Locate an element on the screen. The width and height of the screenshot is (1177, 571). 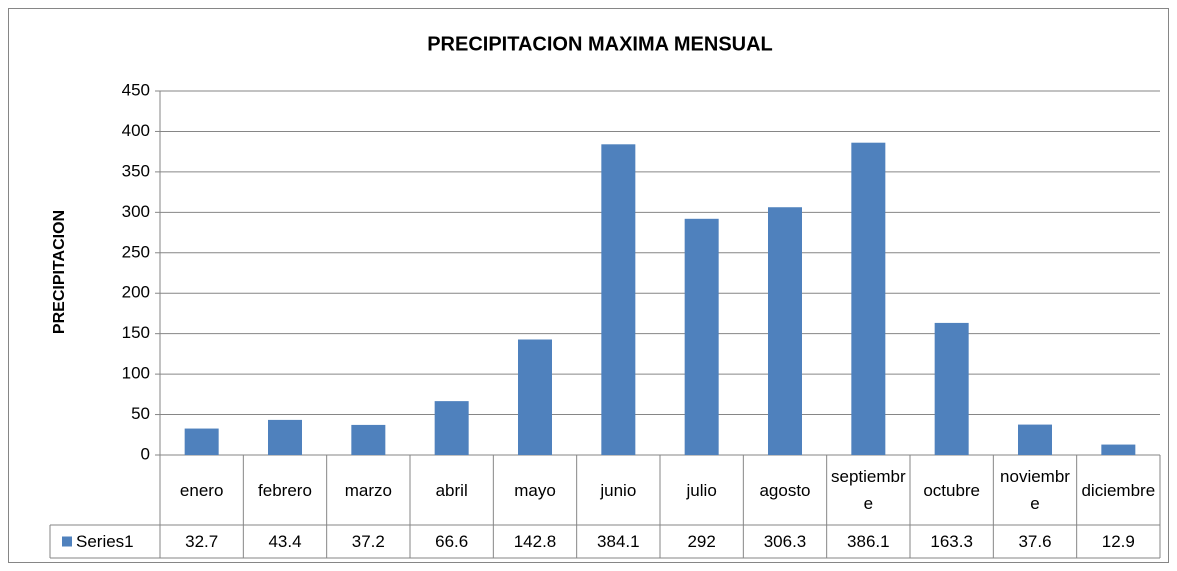
legend-label: Series1 is located at coordinates (105, 541).